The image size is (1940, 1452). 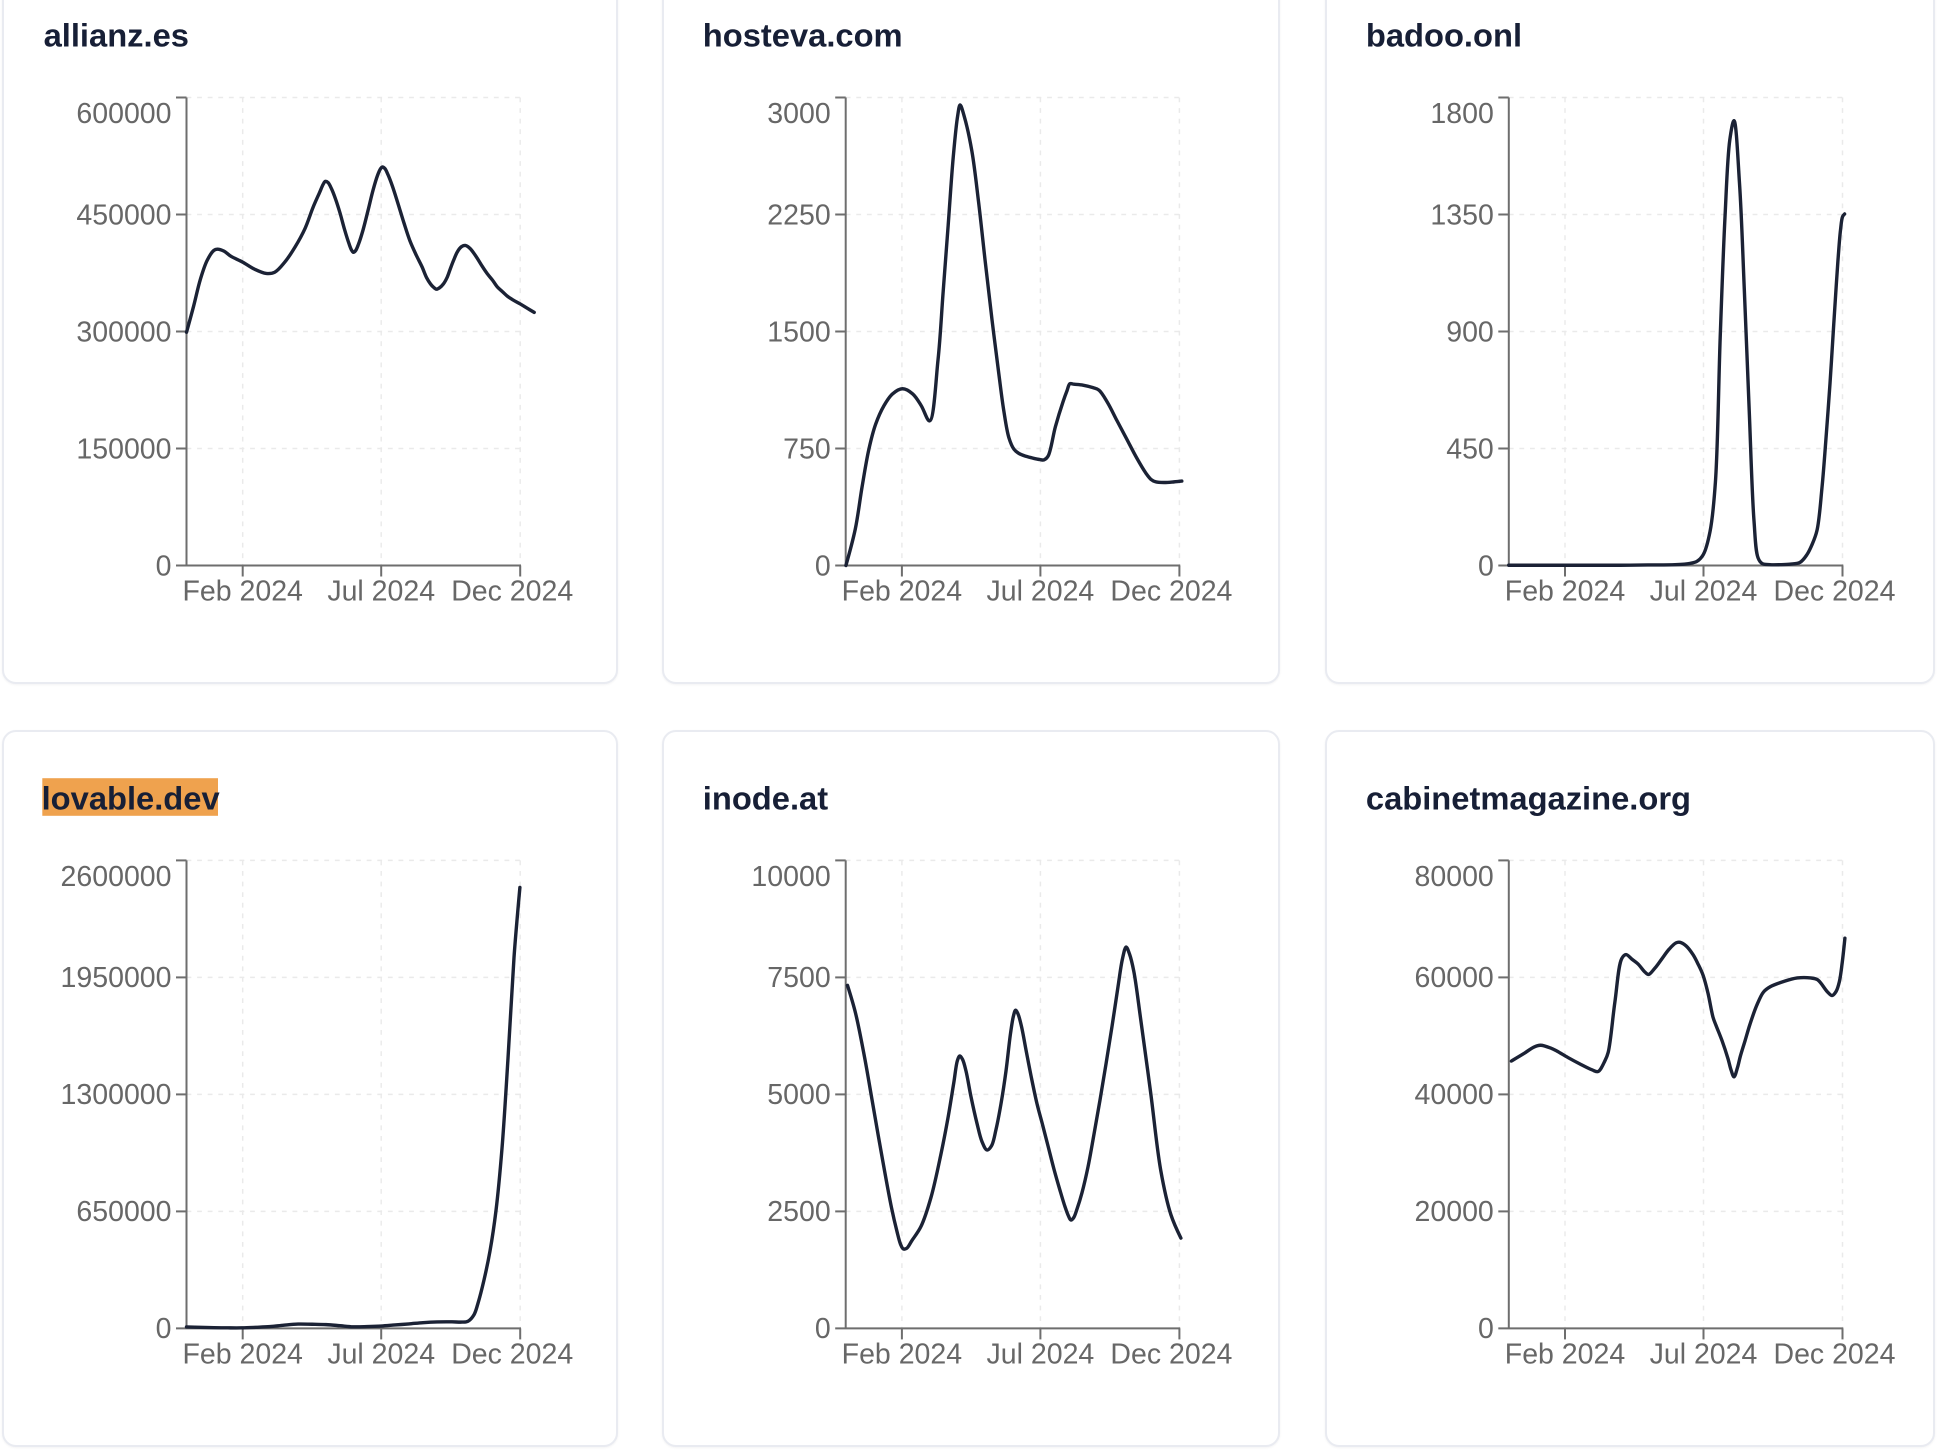 I want to click on svg-text: 7500, so click(x=798, y=978).